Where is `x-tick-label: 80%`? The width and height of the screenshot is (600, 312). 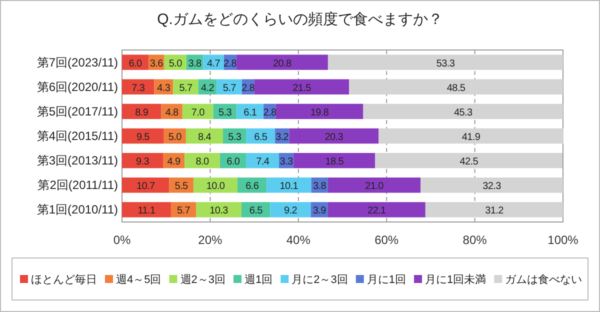
x-tick-label: 80% is located at coordinates (475, 240).